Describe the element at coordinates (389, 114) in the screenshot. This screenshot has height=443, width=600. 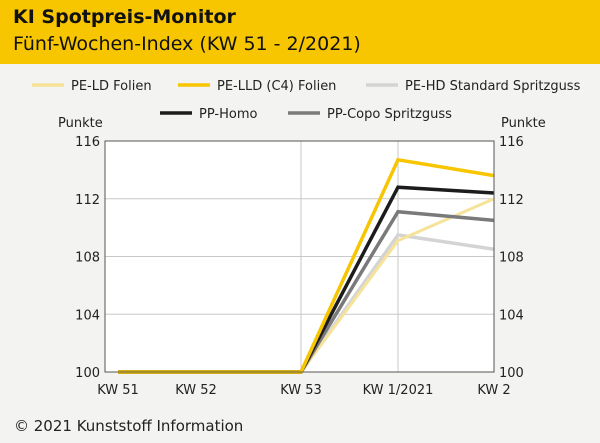
I see `legend-label: PP-Copo Spritzguss` at that location.